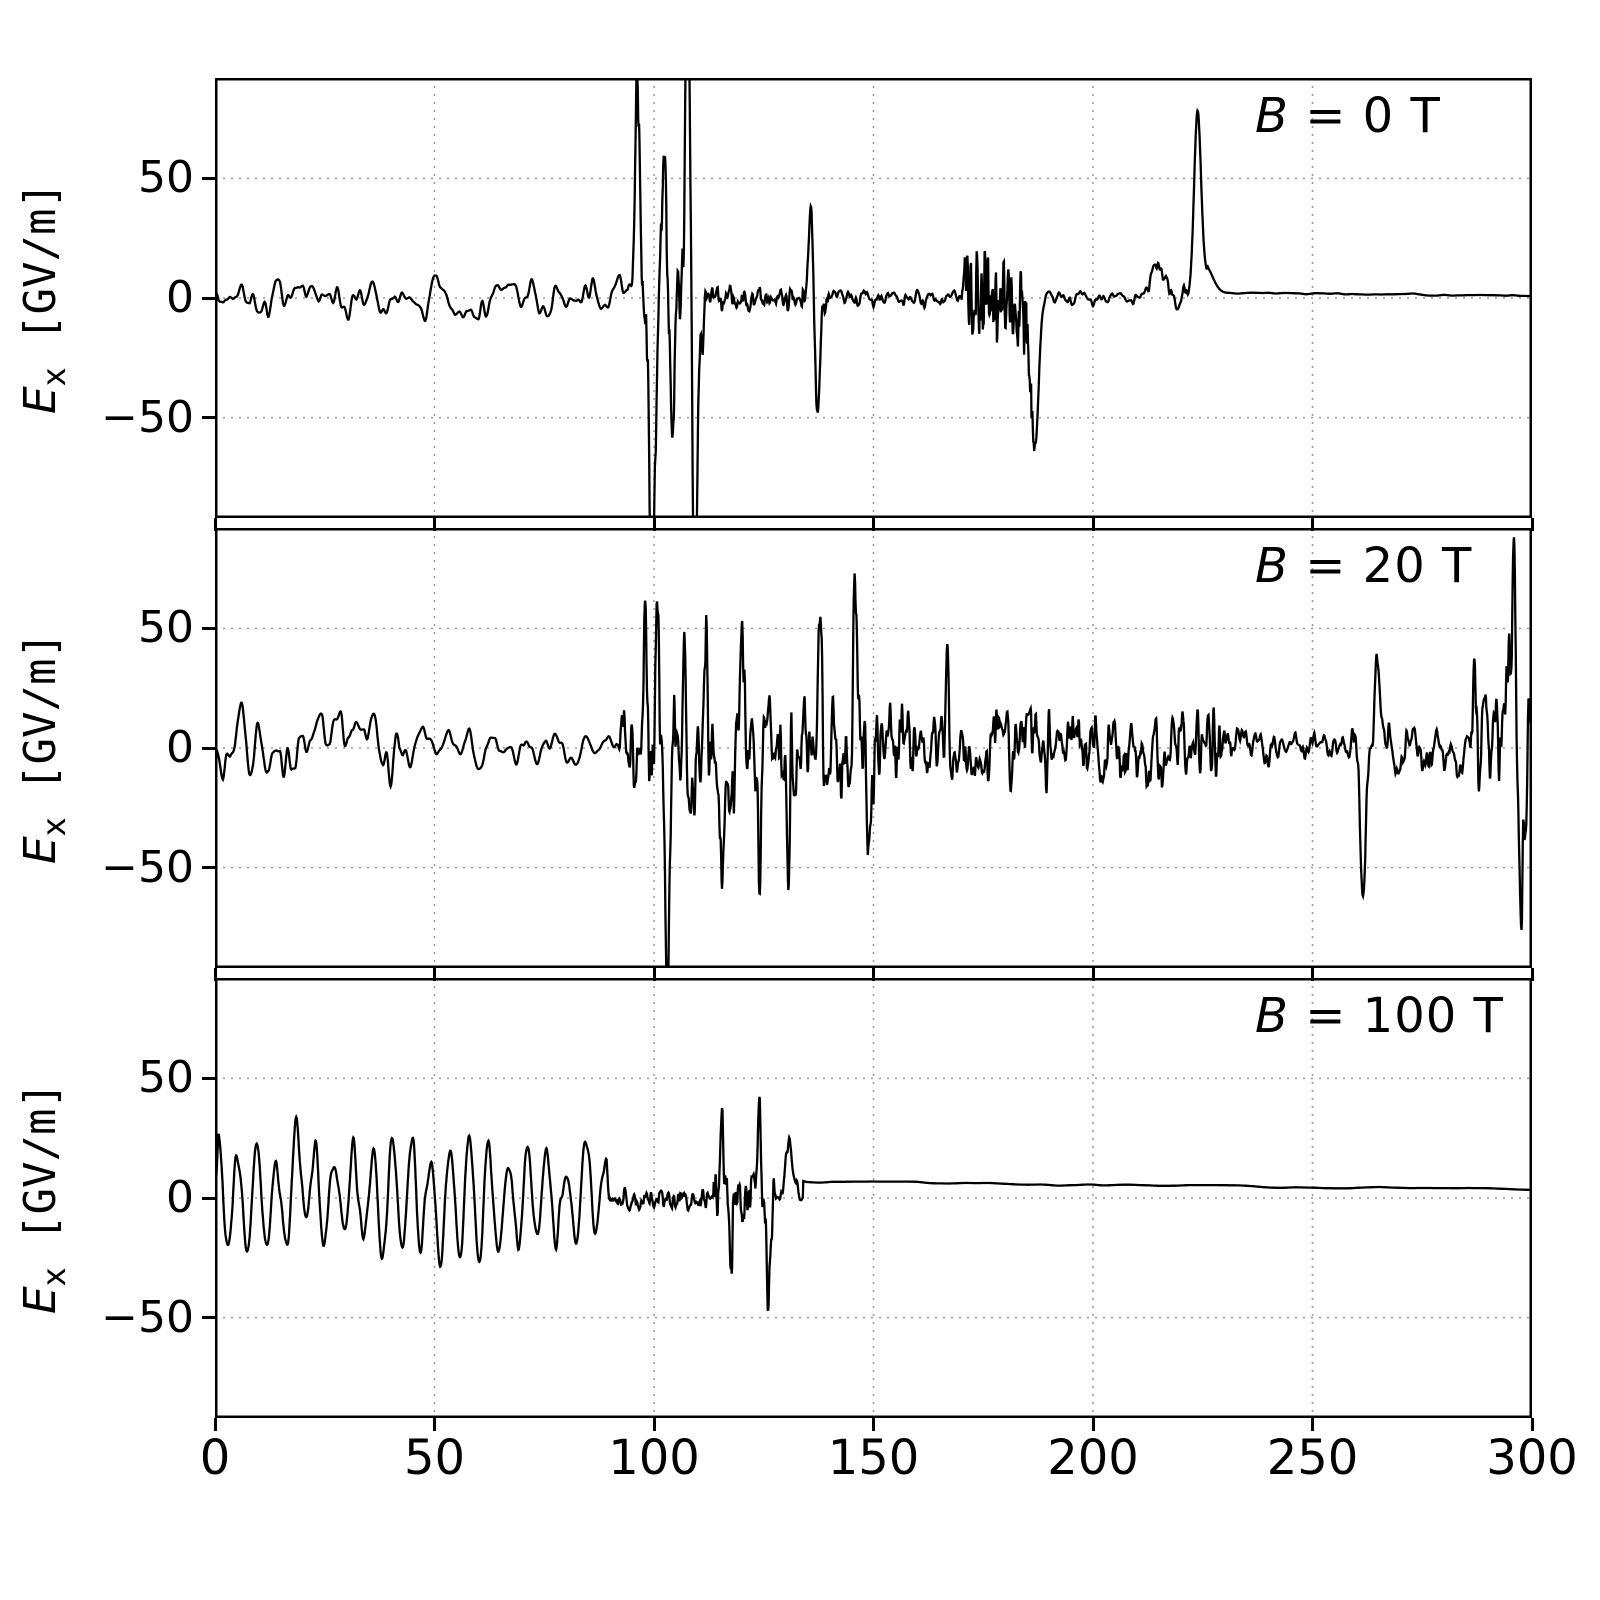 This screenshot has height=1600, width=1600. What do you see at coordinates (215, 1458) in the screenshot?
I see `x-tick-label: 0` at bounding box center [215, 1458].